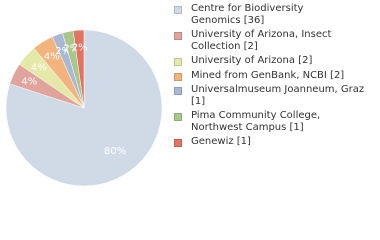 Image resolution: width=380 pixels, height=240 pixels. What do you see at coordinates (252, 60) in the screenshot?
I see `legend-label: University of Arizona [2]` at bounding box center [252, 60].